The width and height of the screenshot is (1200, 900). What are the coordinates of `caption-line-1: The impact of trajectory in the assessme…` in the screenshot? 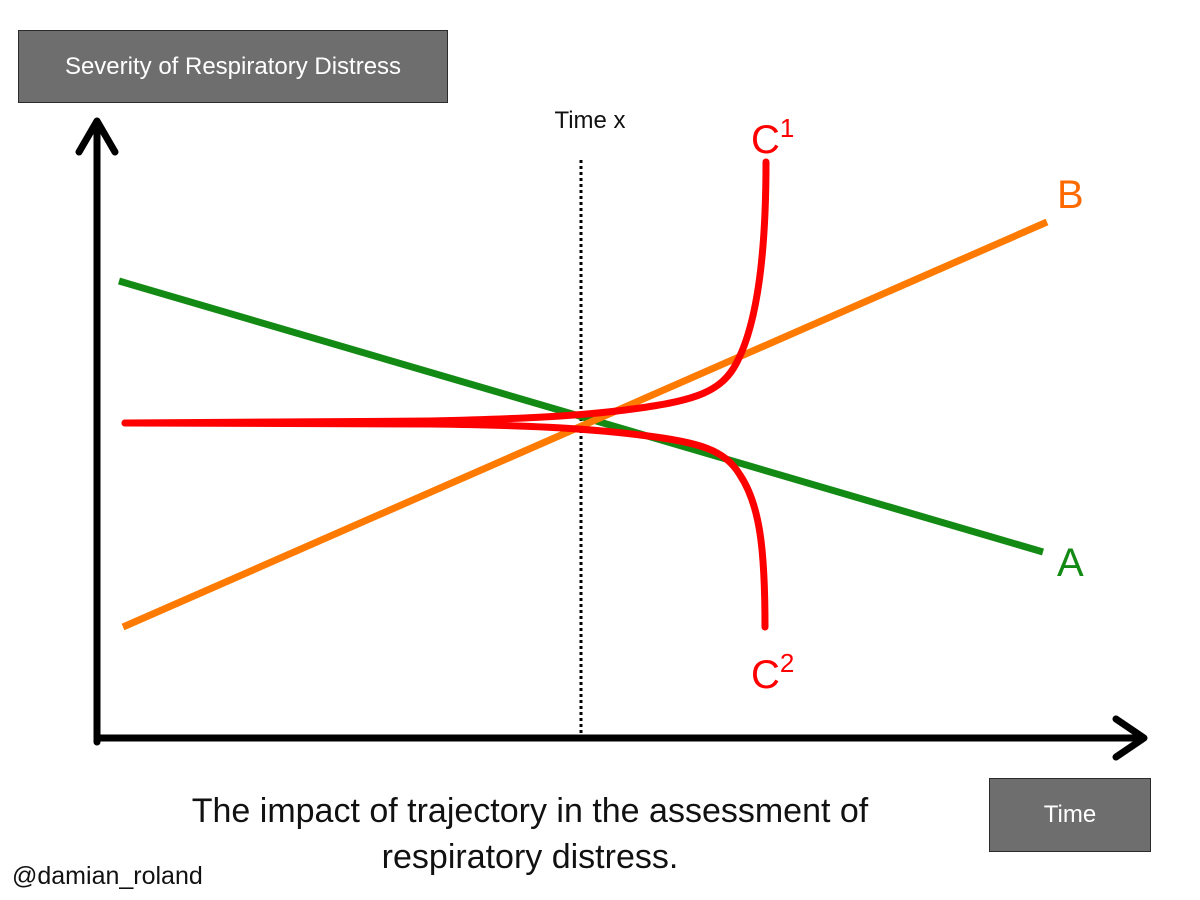 It's located at (530, 811).